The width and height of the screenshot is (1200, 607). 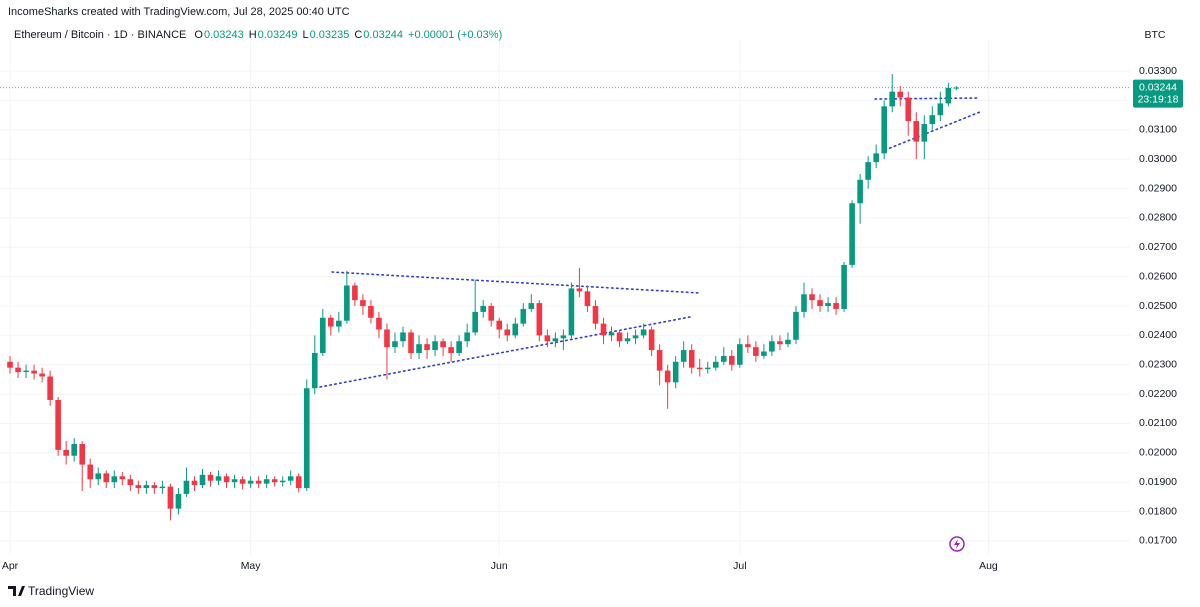 I want to click on legend-key: O, so click(x=198, y=35).